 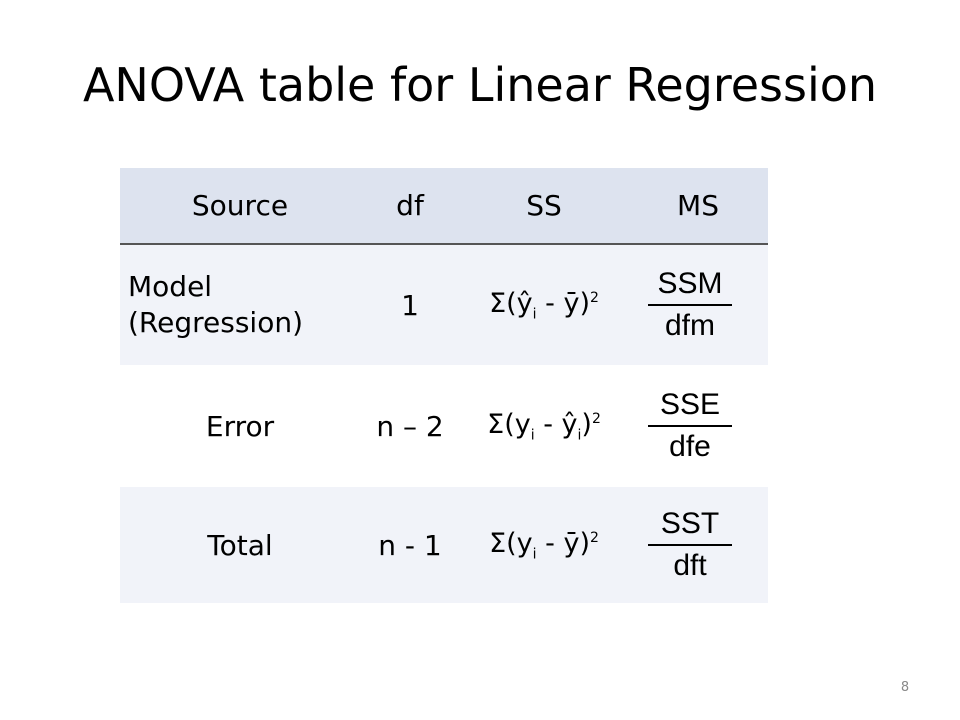 What do you see at coordinates (215, 322) in the screenshot?
I see `source-label-line2: (Regression)` at bounding box center [215, 322].